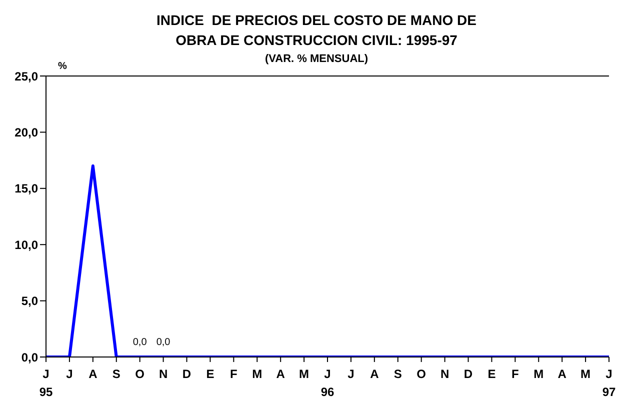  Describe the element at coordinates (327, 383) in the screenshot. I see `x-tick-label: J 96` at that location.